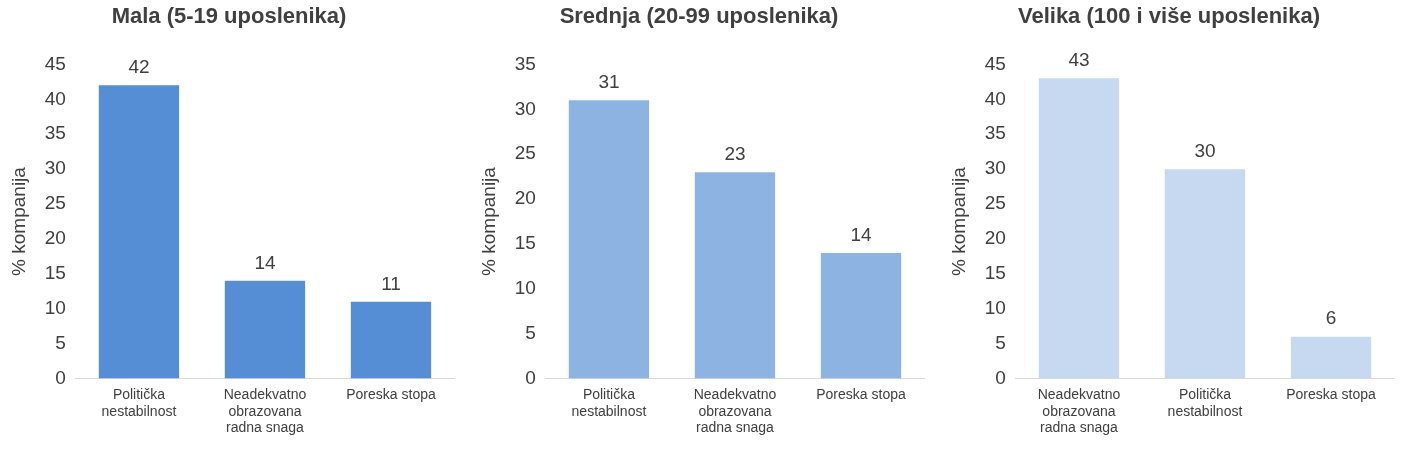  Describe the element at coordinates (1331, 318) in the screenshot. I see `data-label: 6` at that location.